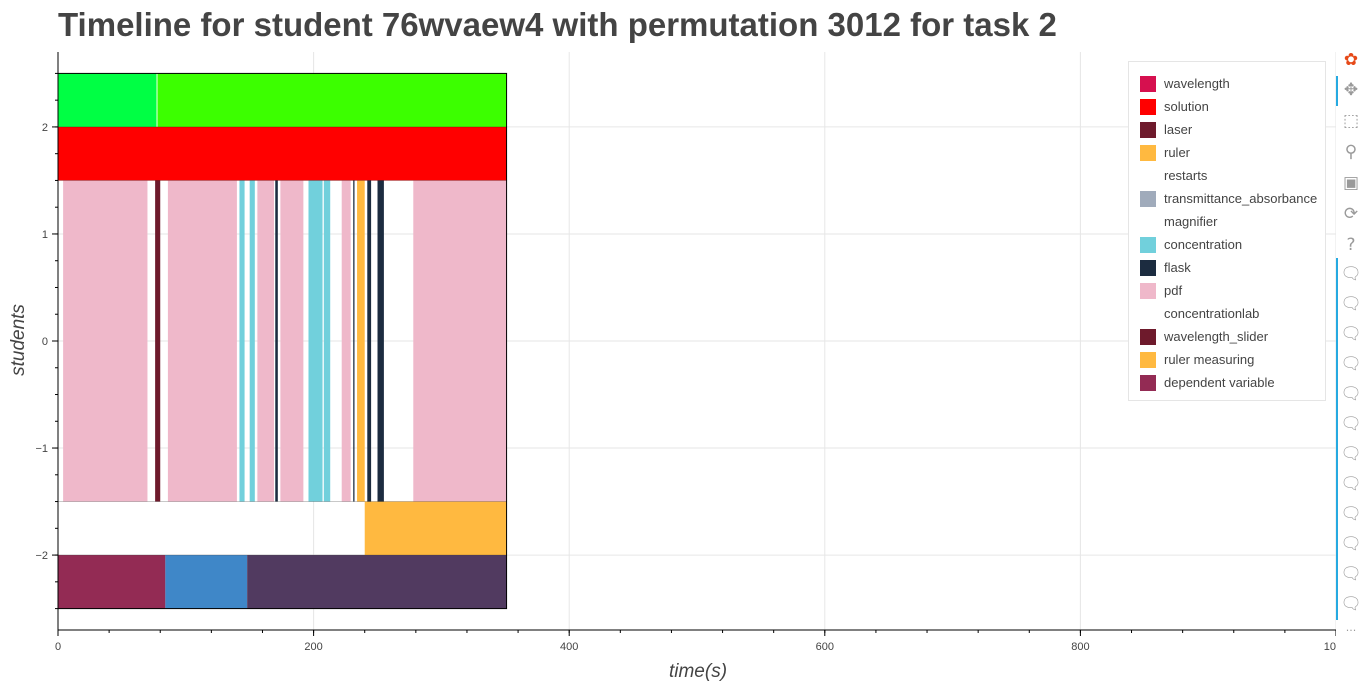 This screenshot has width=1366, height=683. What do you see at coordinates (313, 647) in the screenshot?
I see `x-tick-label: 200` at bounding box center [313, 647].